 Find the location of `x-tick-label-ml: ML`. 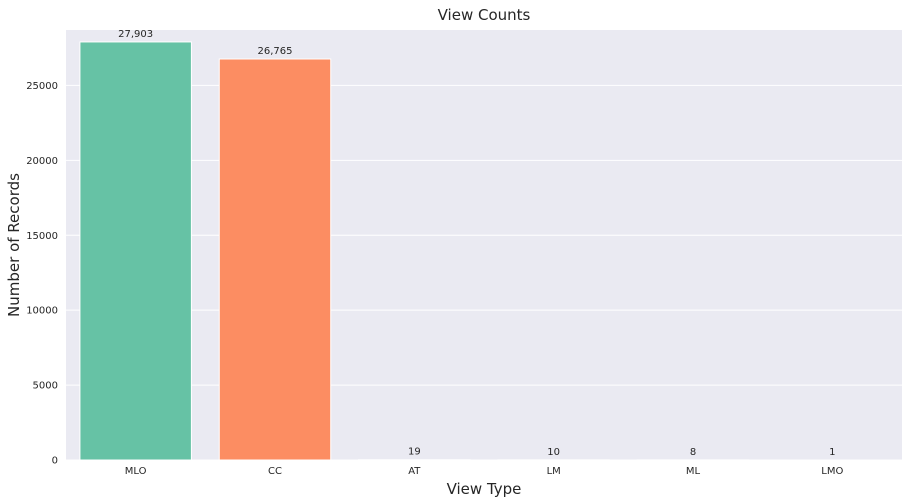

x-tick-label-ml: ML is located at coordinates (693, 471).